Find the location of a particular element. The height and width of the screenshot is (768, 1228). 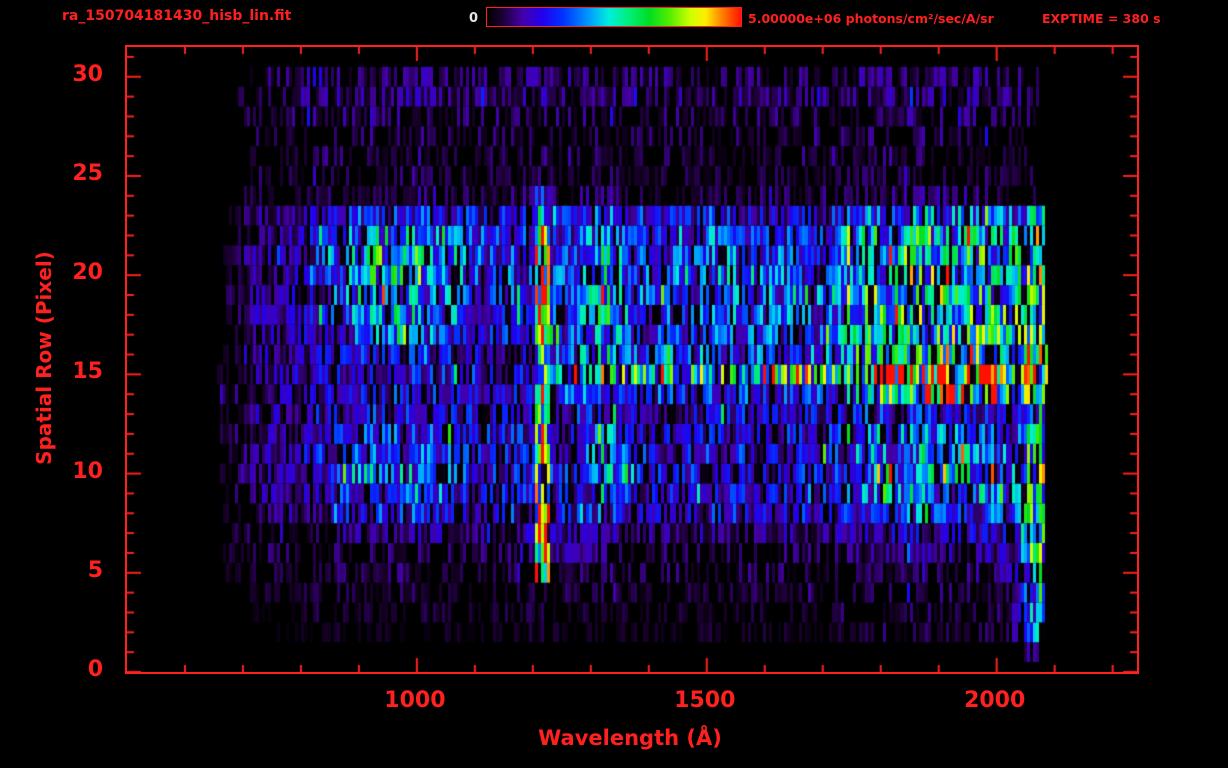

x-tick-label: 1500 is located at coordinates (705, 700).